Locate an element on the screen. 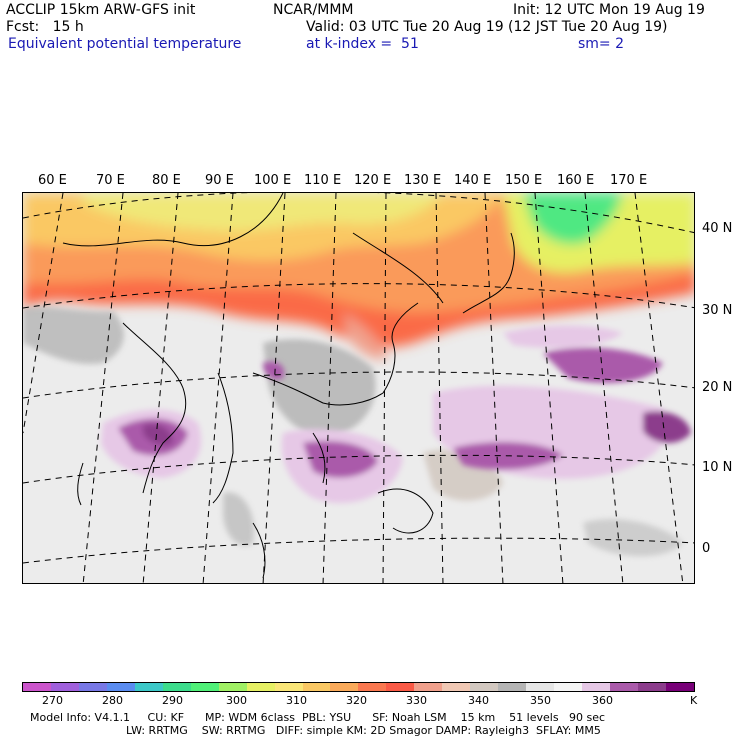  colorbar-tick-label: 340 is located at coordinates (478, 700).